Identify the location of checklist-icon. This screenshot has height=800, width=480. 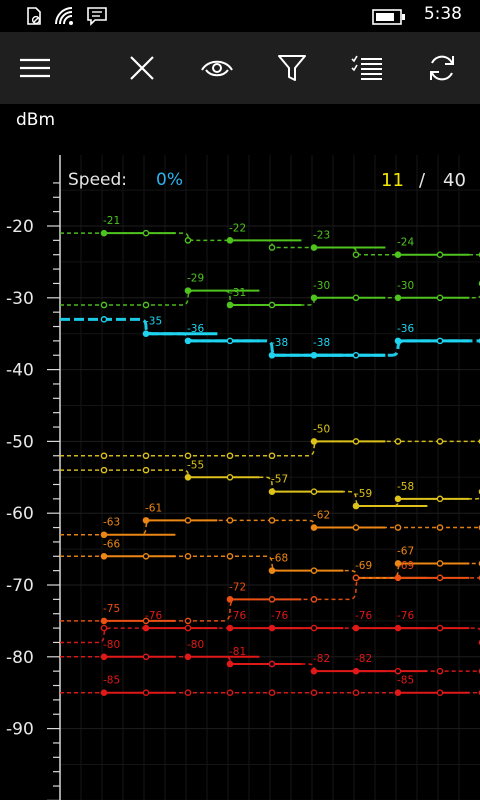
(366, 67).